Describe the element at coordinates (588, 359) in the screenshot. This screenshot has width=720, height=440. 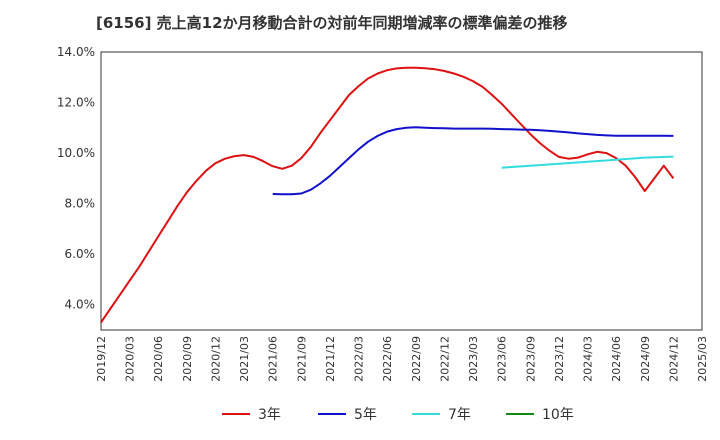
I see `x-tick-label: 2024/03` at that location.